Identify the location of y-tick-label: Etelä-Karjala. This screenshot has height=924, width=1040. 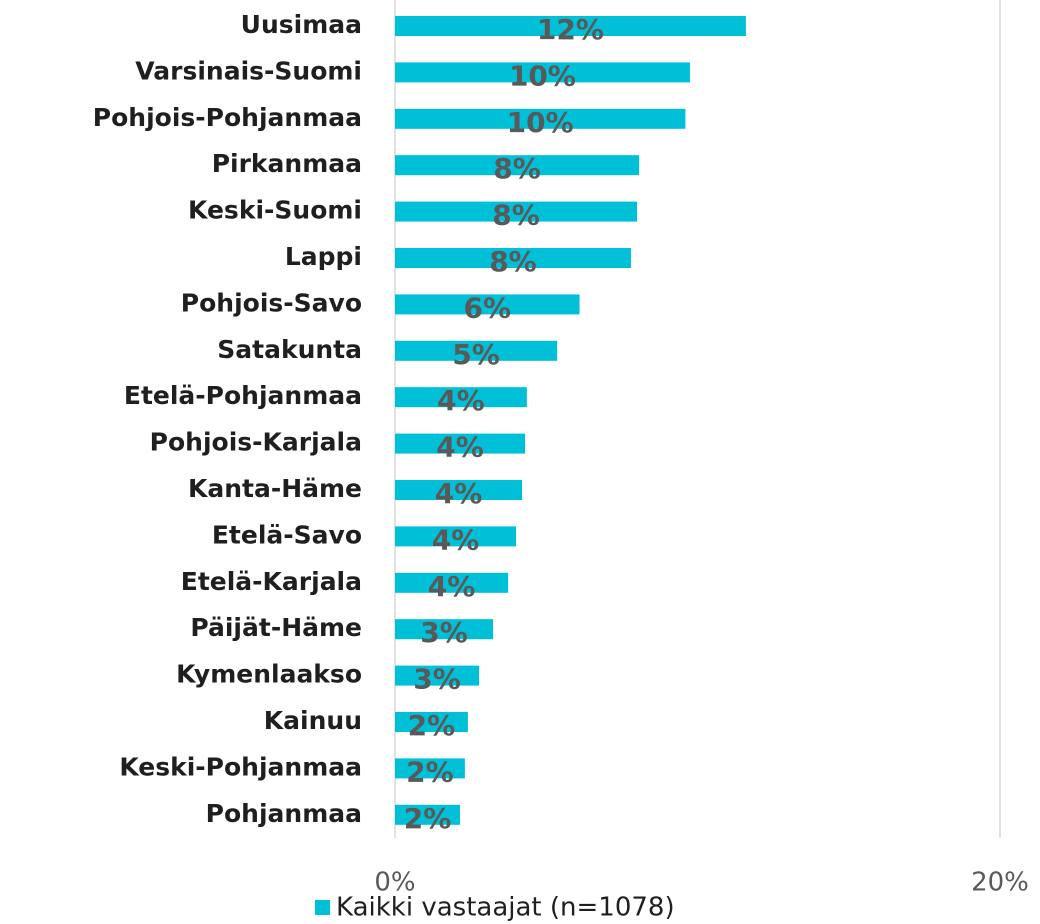
(271, 581).